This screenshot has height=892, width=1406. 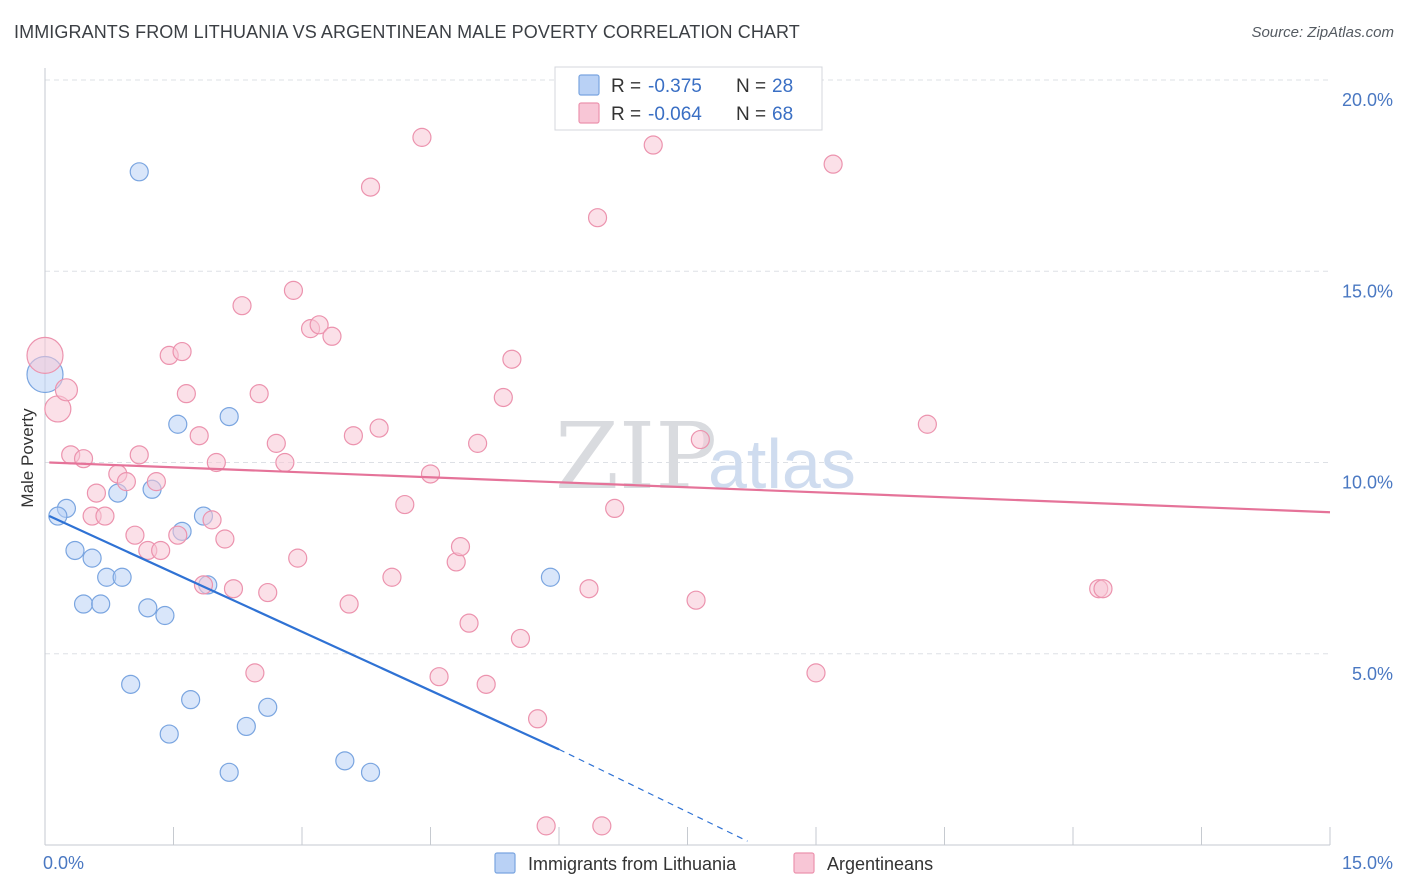 What do you see at coordinates (1367, 291) in the screenshot?
I see `y-tick-label: 15.0%` at bounding box center [1367, 291].